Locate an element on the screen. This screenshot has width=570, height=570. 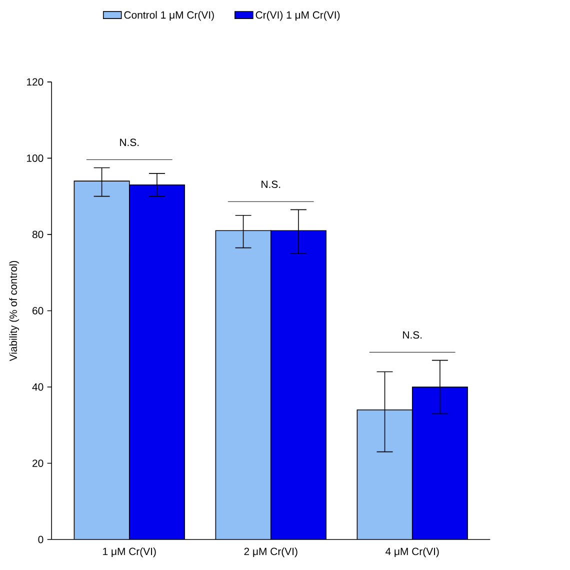
y-tick-label: 40 is located at coordinates (38, 387).